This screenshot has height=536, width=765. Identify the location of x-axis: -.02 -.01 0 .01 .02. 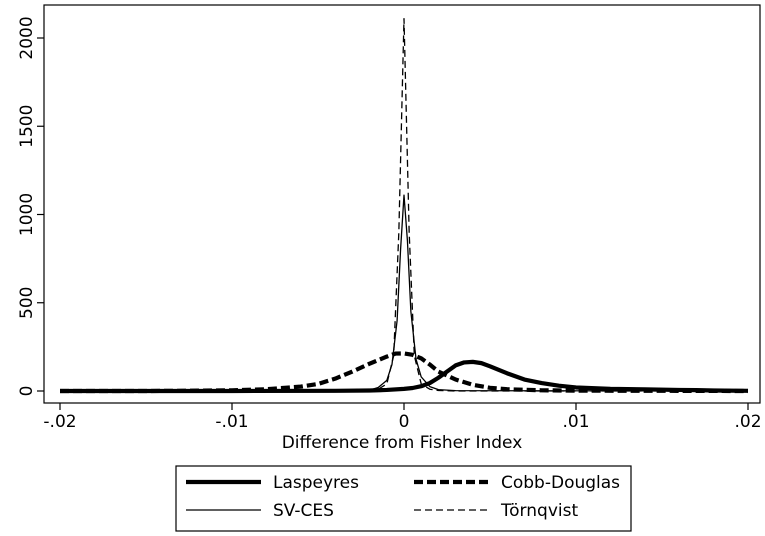
(402, 417).